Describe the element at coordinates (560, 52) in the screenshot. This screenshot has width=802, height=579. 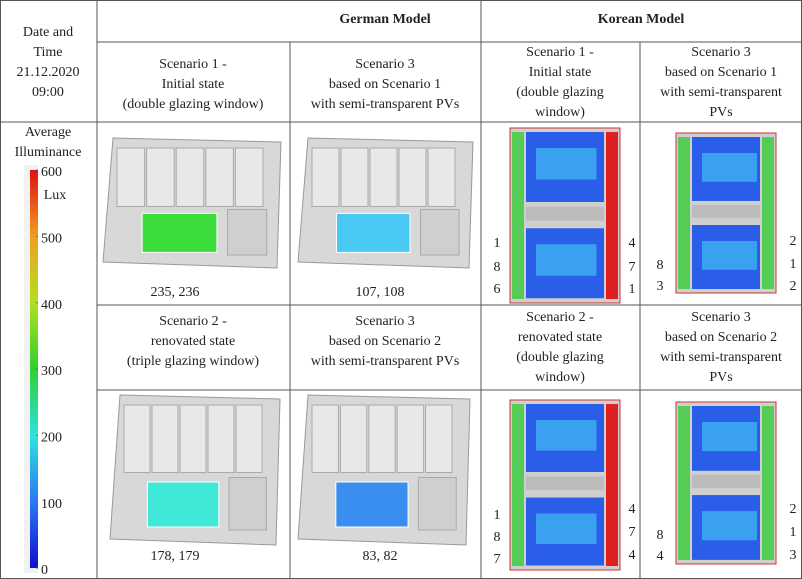
I see `scenario-label: Scenario 1 -` at that location.